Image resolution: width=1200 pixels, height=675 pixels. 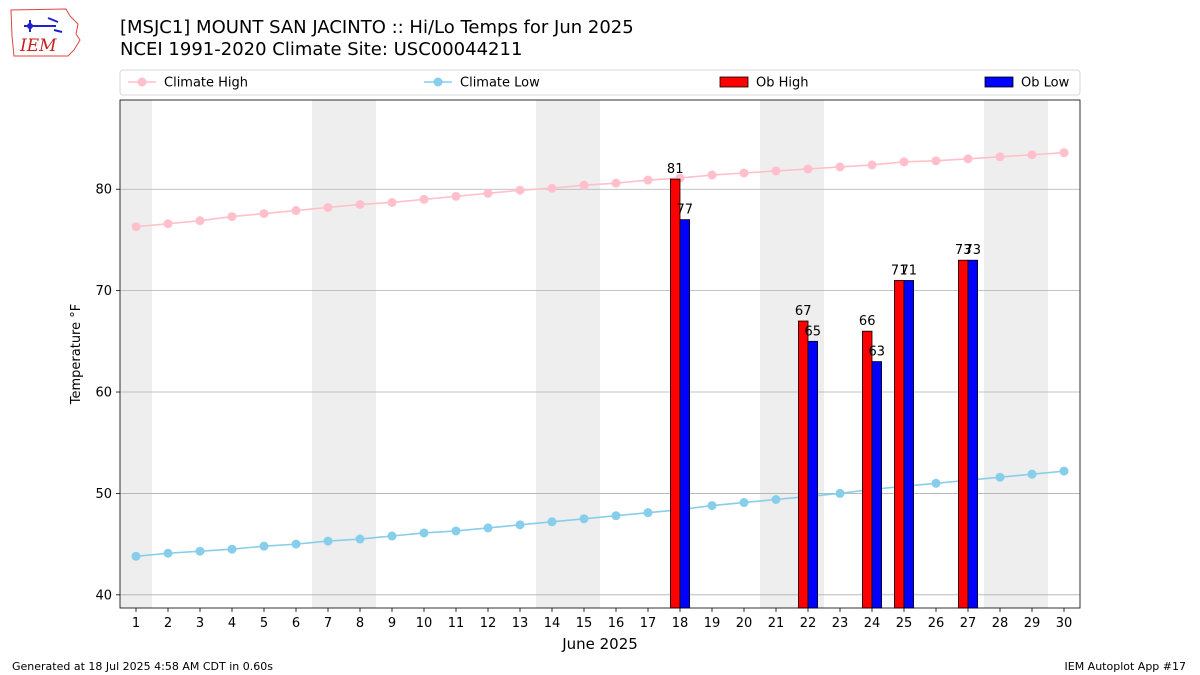 What do you see at coordinates (232, 623) in the screenshot?
I see `x-tick-label-4: 4` at bounding box center [232, 623].